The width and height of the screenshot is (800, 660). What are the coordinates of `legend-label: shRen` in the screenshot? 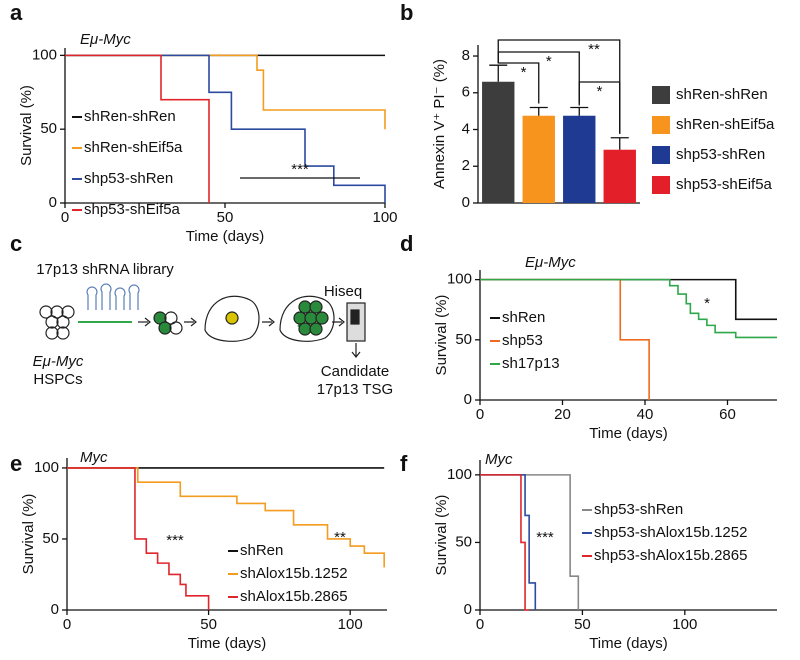 It's located at (261, 550).